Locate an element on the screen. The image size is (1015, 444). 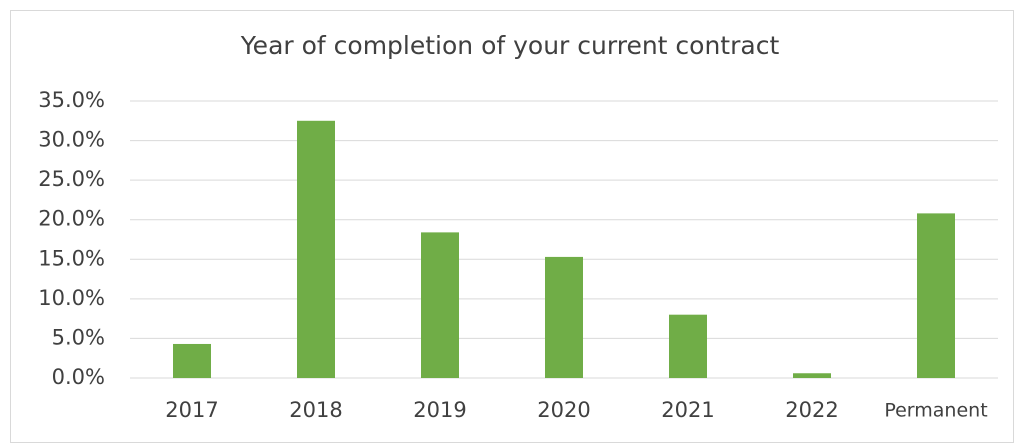
y-tick-label: 5.0% is located at coordinates (78, 337).